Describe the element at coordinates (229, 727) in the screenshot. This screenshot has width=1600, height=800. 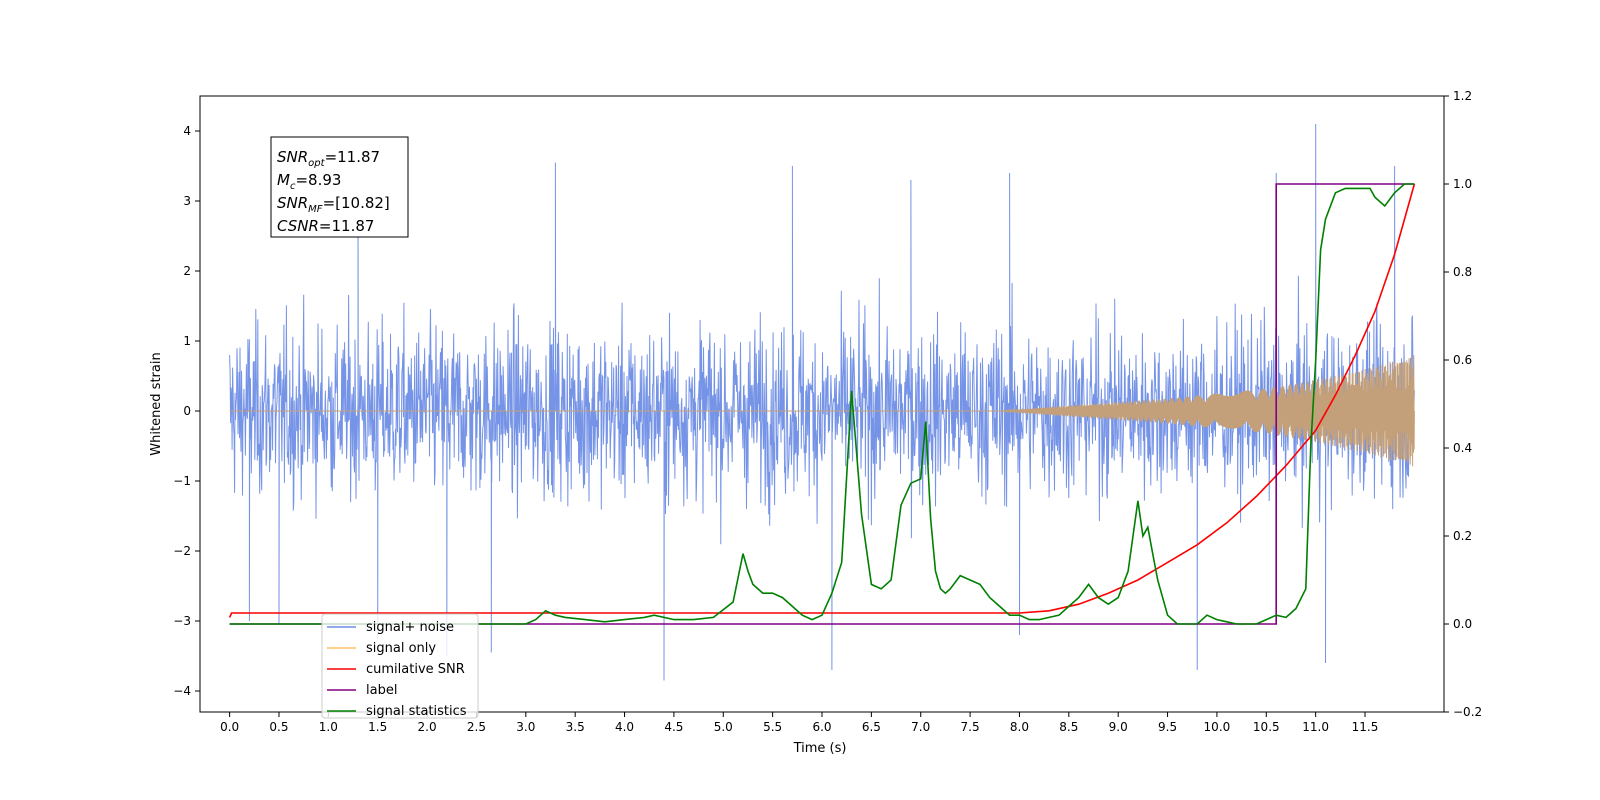
I see `x-tick-label: 0.0` at that location.